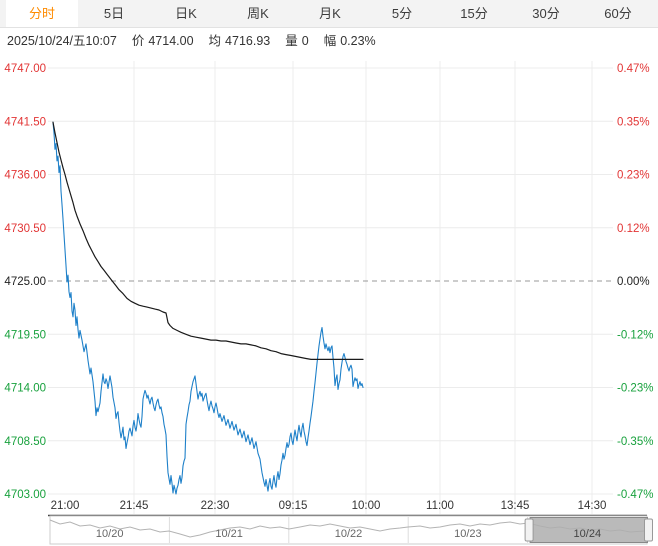 Image resolution: width=658 pixels, height=546 pixels. Describe the element at coordinates (366, 506) in the screenshot. I see `x-axis-label: 10:00` at that location.